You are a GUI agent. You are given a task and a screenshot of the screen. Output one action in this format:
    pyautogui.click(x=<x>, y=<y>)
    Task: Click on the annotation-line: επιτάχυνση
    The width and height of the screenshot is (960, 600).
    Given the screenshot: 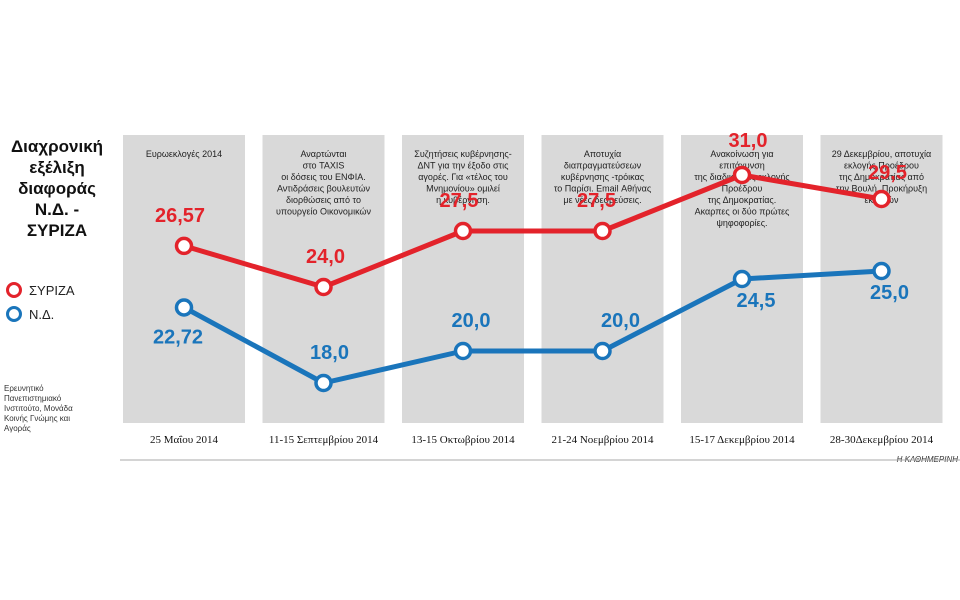 What is the action you would take?
    pyautogui.click(x=742, y=166)
    